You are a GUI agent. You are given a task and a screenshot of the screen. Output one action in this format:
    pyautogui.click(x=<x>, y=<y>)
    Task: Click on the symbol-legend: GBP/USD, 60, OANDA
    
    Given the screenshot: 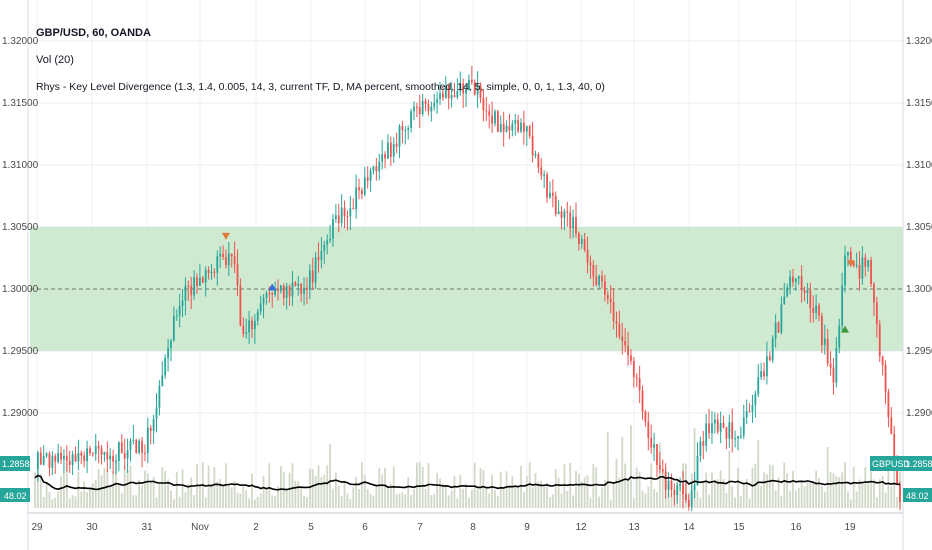 What is the action you would take?
    pyautogui.click(x=93, y=33)
    